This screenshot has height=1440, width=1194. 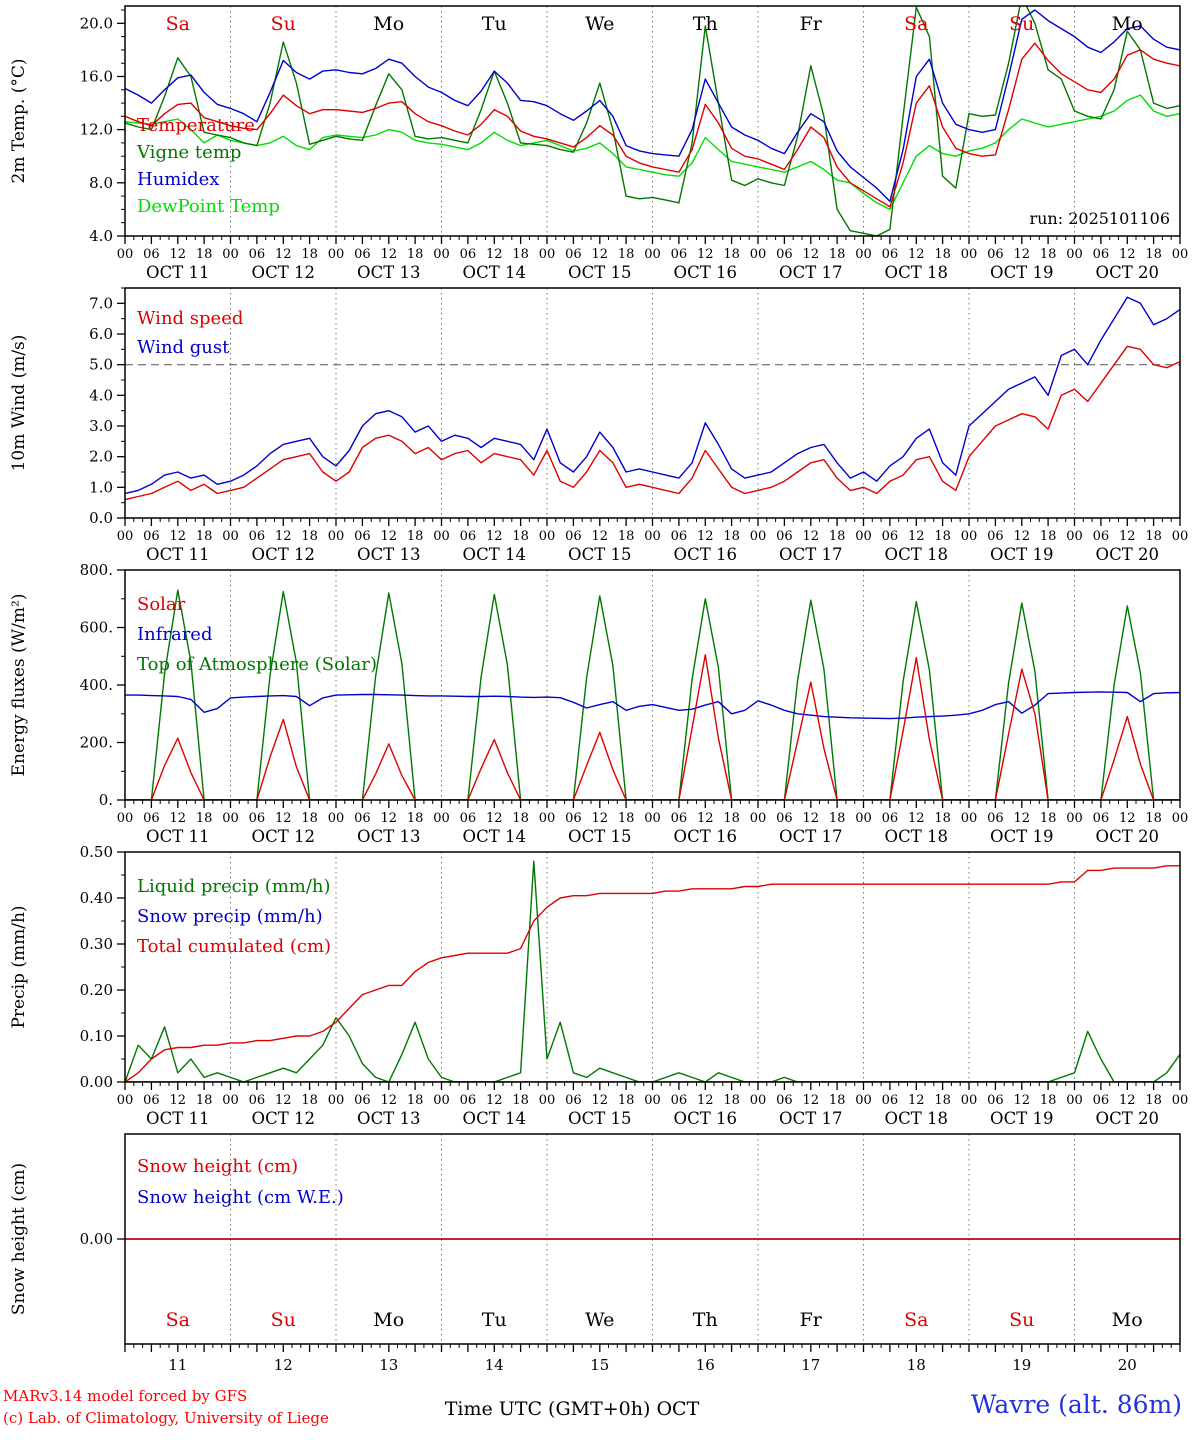 What do you see at coordinates (1127, 24) in the screenshot?
I see `day-name: Mo` at bounding box center [1127, 24].